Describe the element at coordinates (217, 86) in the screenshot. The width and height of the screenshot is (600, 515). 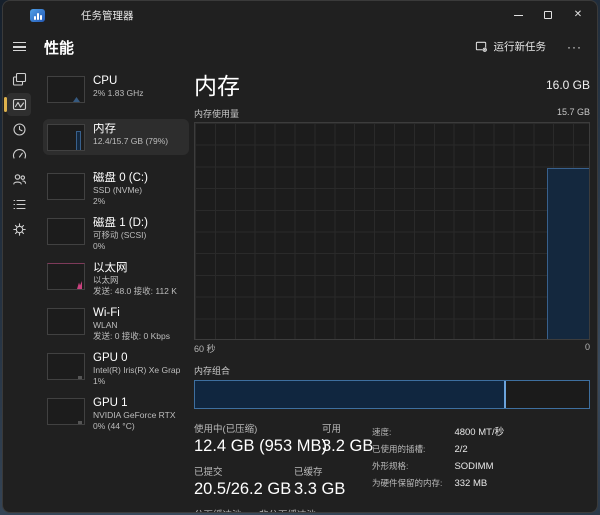
I see `memory-pane-title: 内存` at that location.